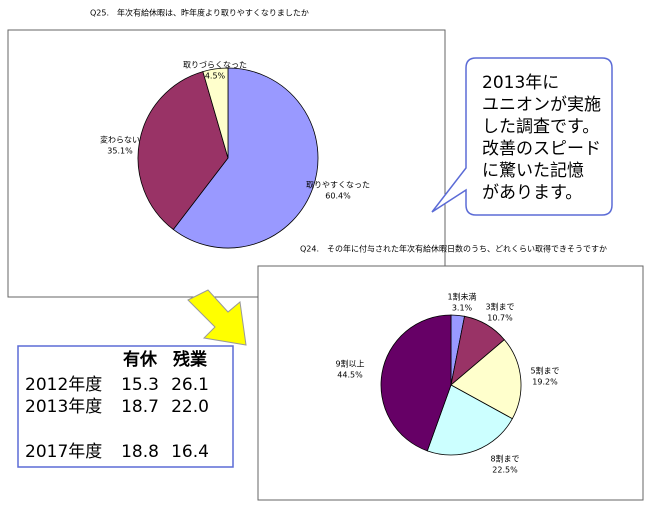 The image size is (650, 509). What do you see at coordinates (541, 149) in the screenshot?
I see `callout-text: 改善のスピード` at bounding box center [541, 149].